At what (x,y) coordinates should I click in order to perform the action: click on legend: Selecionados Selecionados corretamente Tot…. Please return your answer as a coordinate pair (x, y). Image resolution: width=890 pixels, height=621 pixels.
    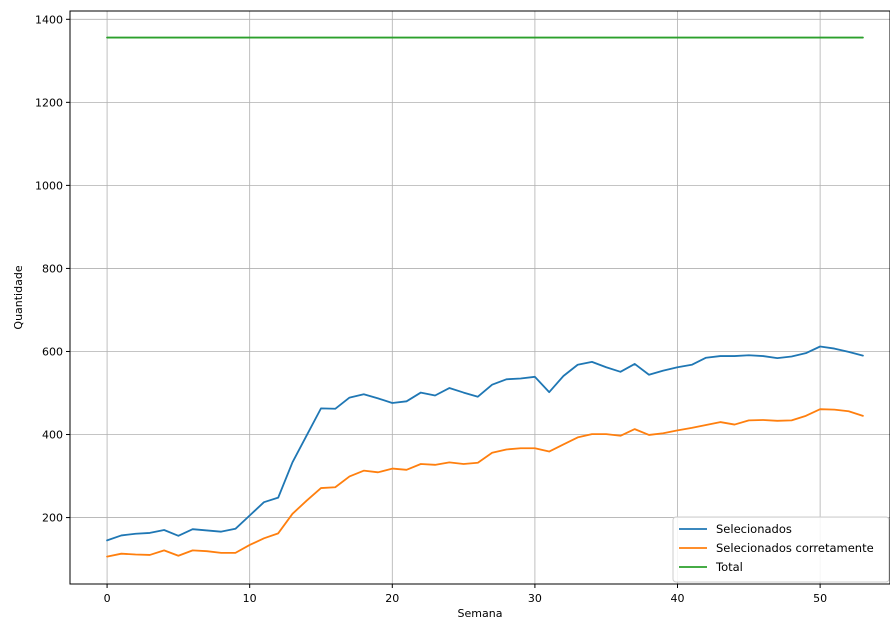
    Looking at the image, I should click on (781, 549).